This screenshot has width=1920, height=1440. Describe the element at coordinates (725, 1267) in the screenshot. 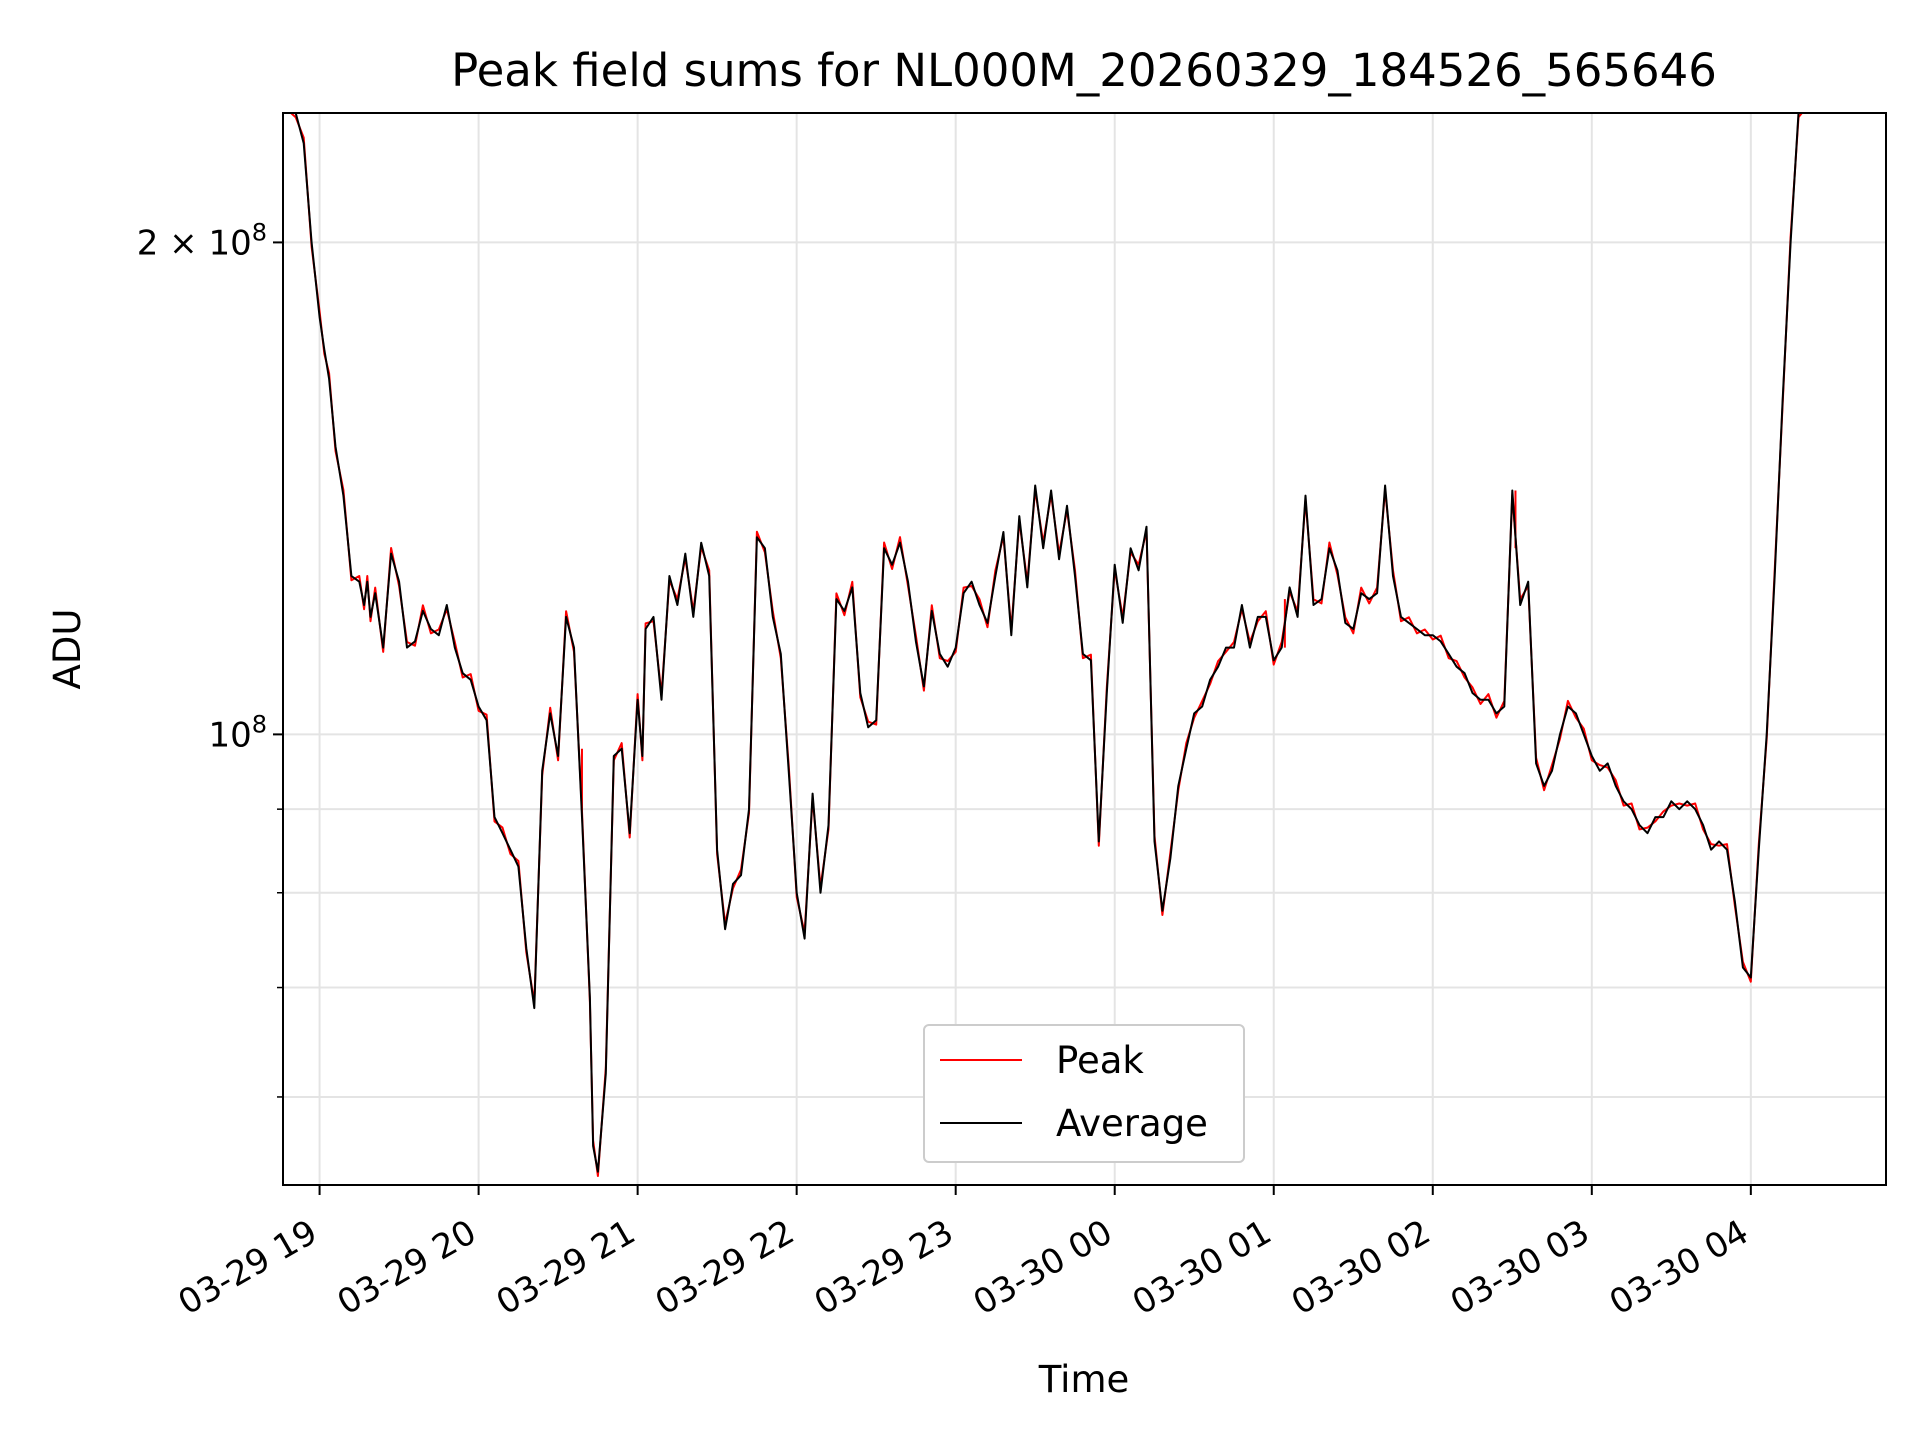

I see `x-tick-label: 03-29 22` at that location.